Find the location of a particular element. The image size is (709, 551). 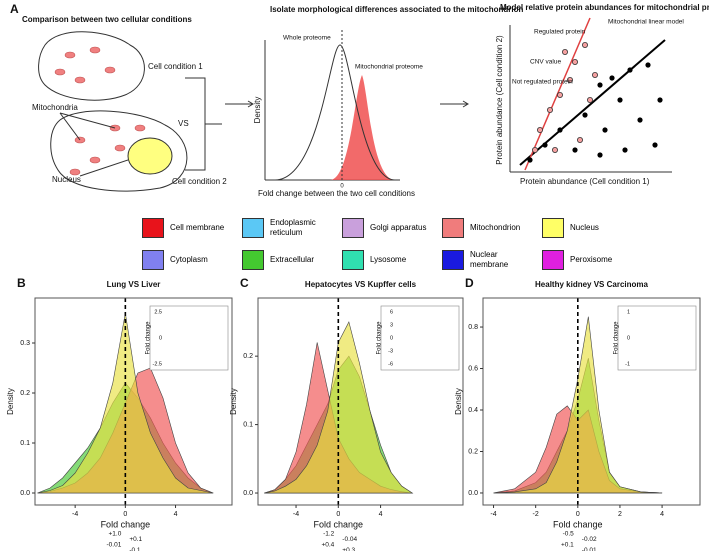

label: Not regulated protein is located at coordinates (542, 82).